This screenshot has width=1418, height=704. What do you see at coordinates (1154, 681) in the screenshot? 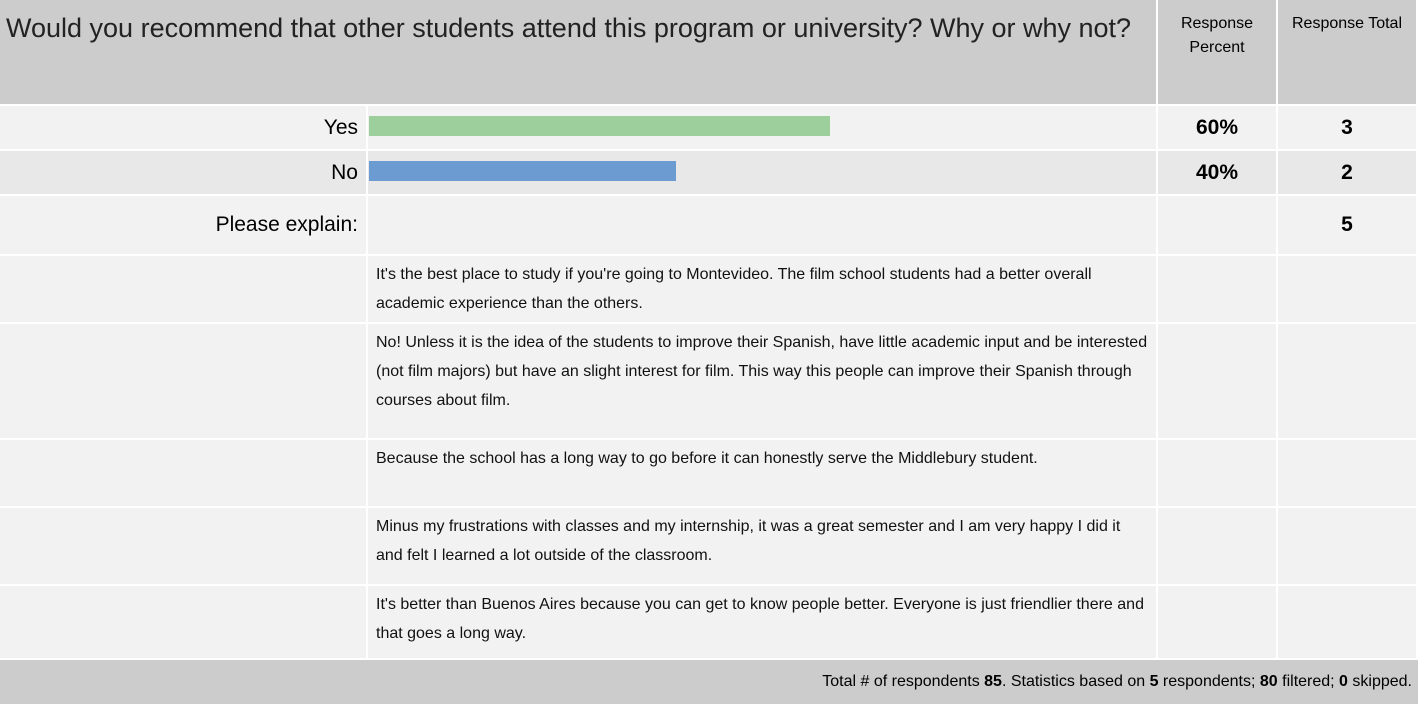
I see `footer-number: 5` at bounding box center [1154, 681].